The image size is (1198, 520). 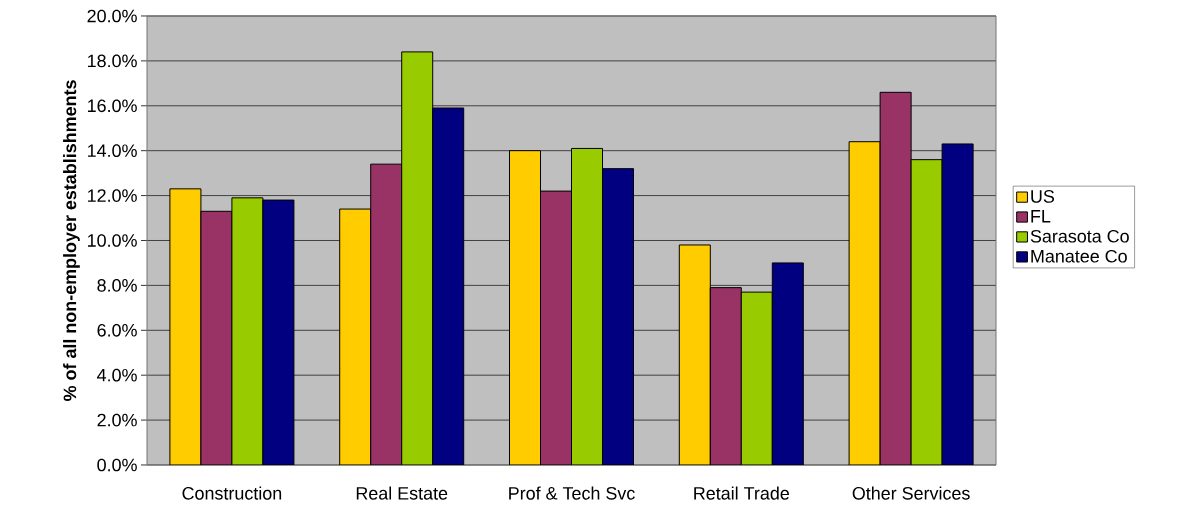 I want to click on y-tick-label: 4.0%, so click(x=117, y=375).